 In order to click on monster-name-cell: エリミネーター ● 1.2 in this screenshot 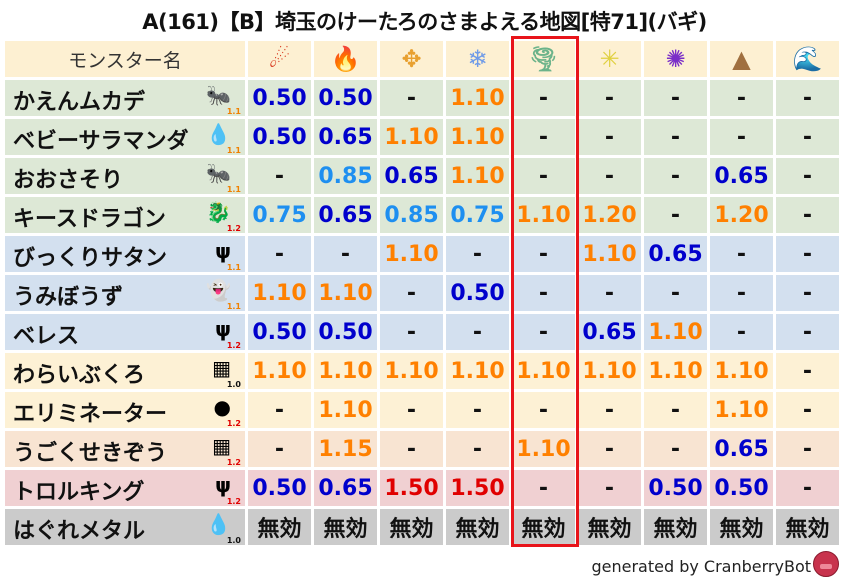, I will do `click(125, 410)`.